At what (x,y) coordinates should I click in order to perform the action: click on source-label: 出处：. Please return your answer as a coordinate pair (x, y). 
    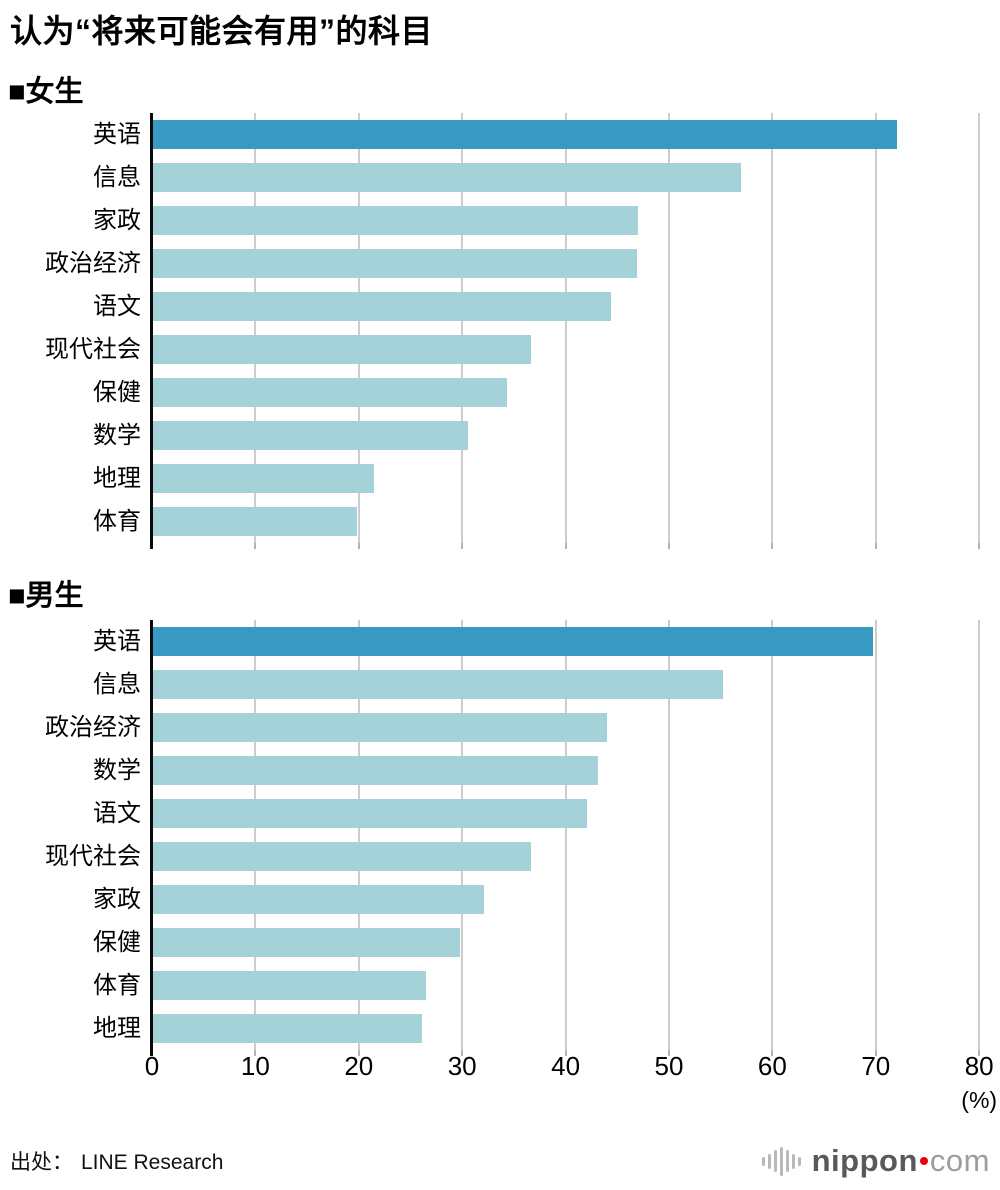
    Looking at the image, I should click on (41, 1162).